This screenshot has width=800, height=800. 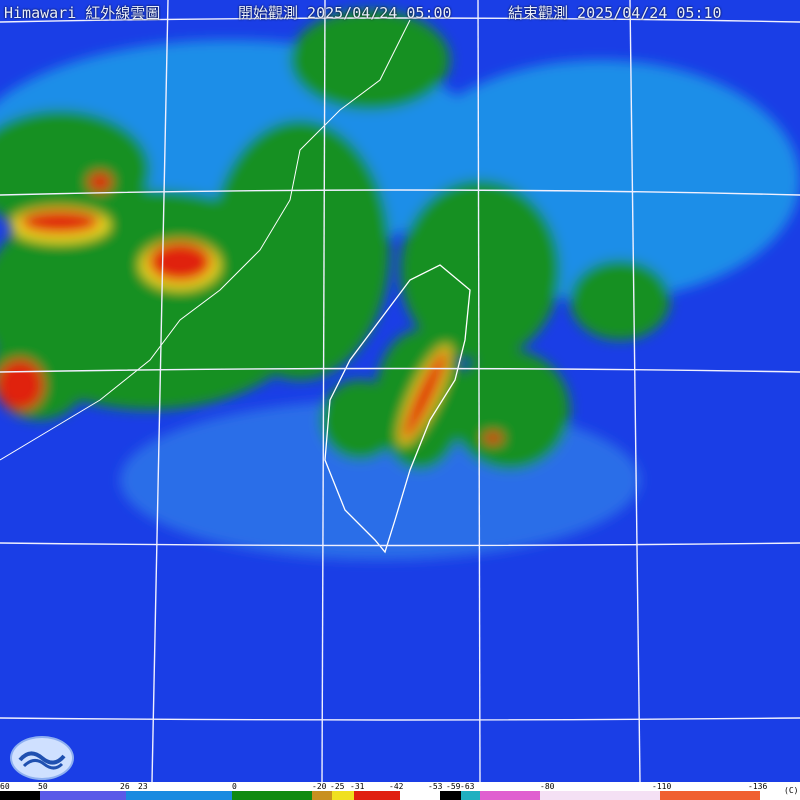 I want to click on end-observation: 結束觀測 2025/04/24 05:10, so click(x=615, y=12).